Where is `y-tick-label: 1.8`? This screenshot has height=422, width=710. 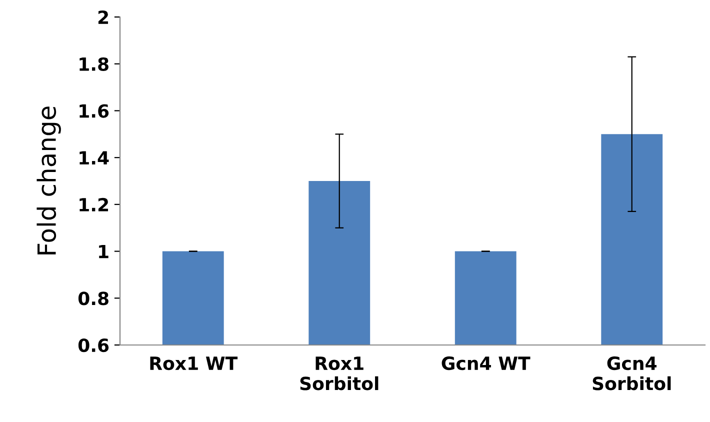
y-tick-label: 1.8 is located at coordinates (94, 64).